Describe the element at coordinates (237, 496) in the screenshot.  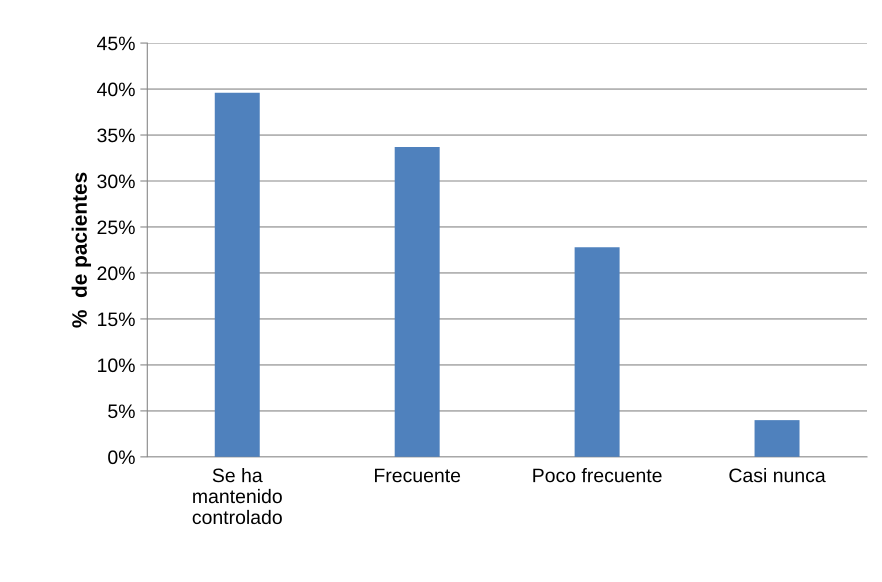
I see `x-tick-label: Se ha mantenido controlado` at that location.